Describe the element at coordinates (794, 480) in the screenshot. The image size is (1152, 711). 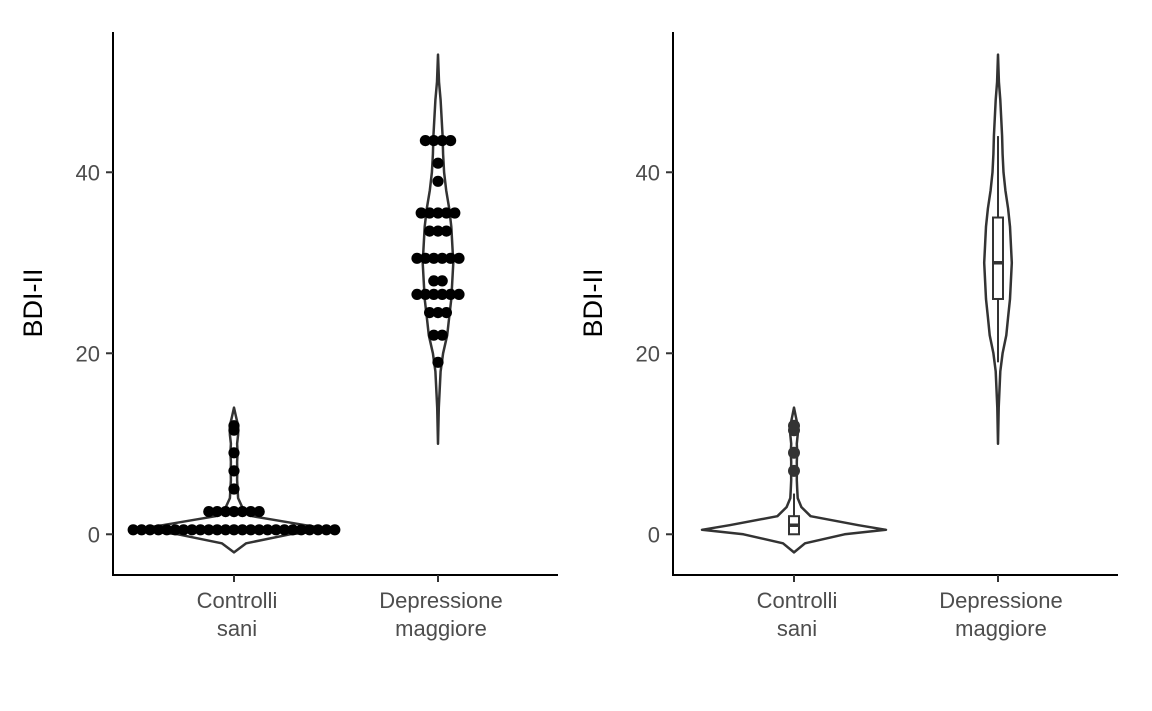
I see `violin-controlli-sani` at that location.